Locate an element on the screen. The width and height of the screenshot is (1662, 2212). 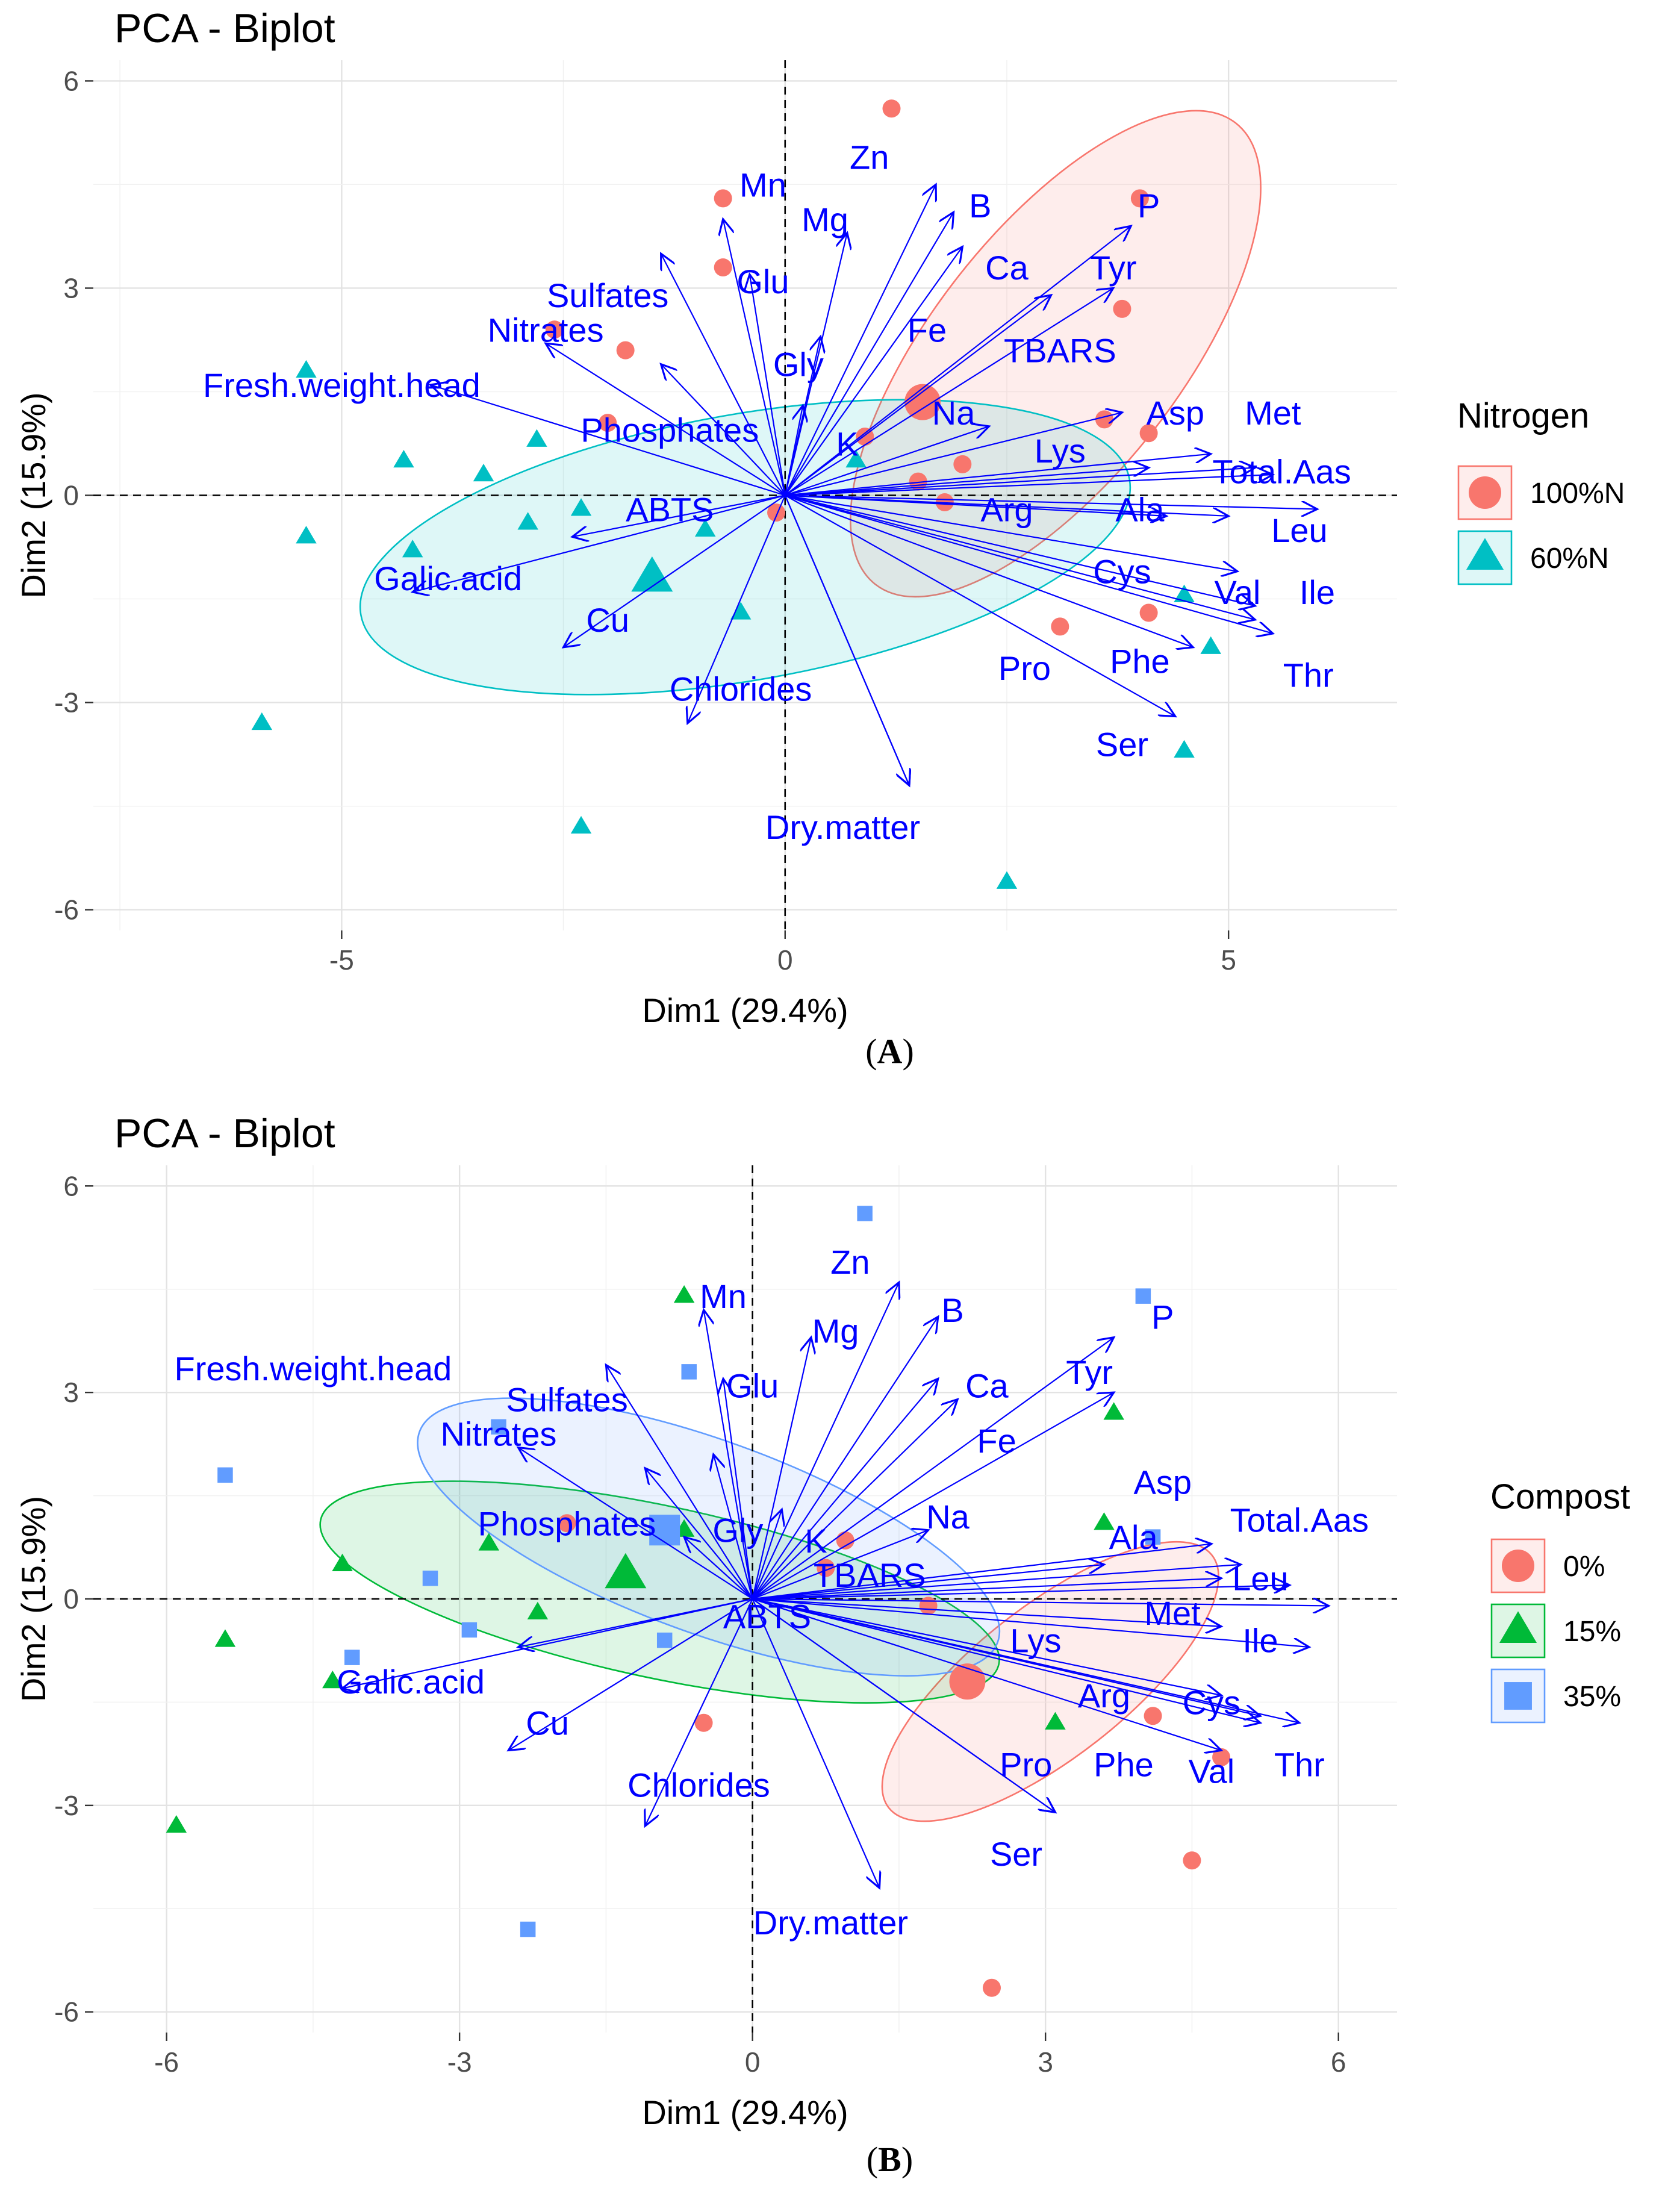
variable-label-thr: Thr is located at coordinates (1308, 675).